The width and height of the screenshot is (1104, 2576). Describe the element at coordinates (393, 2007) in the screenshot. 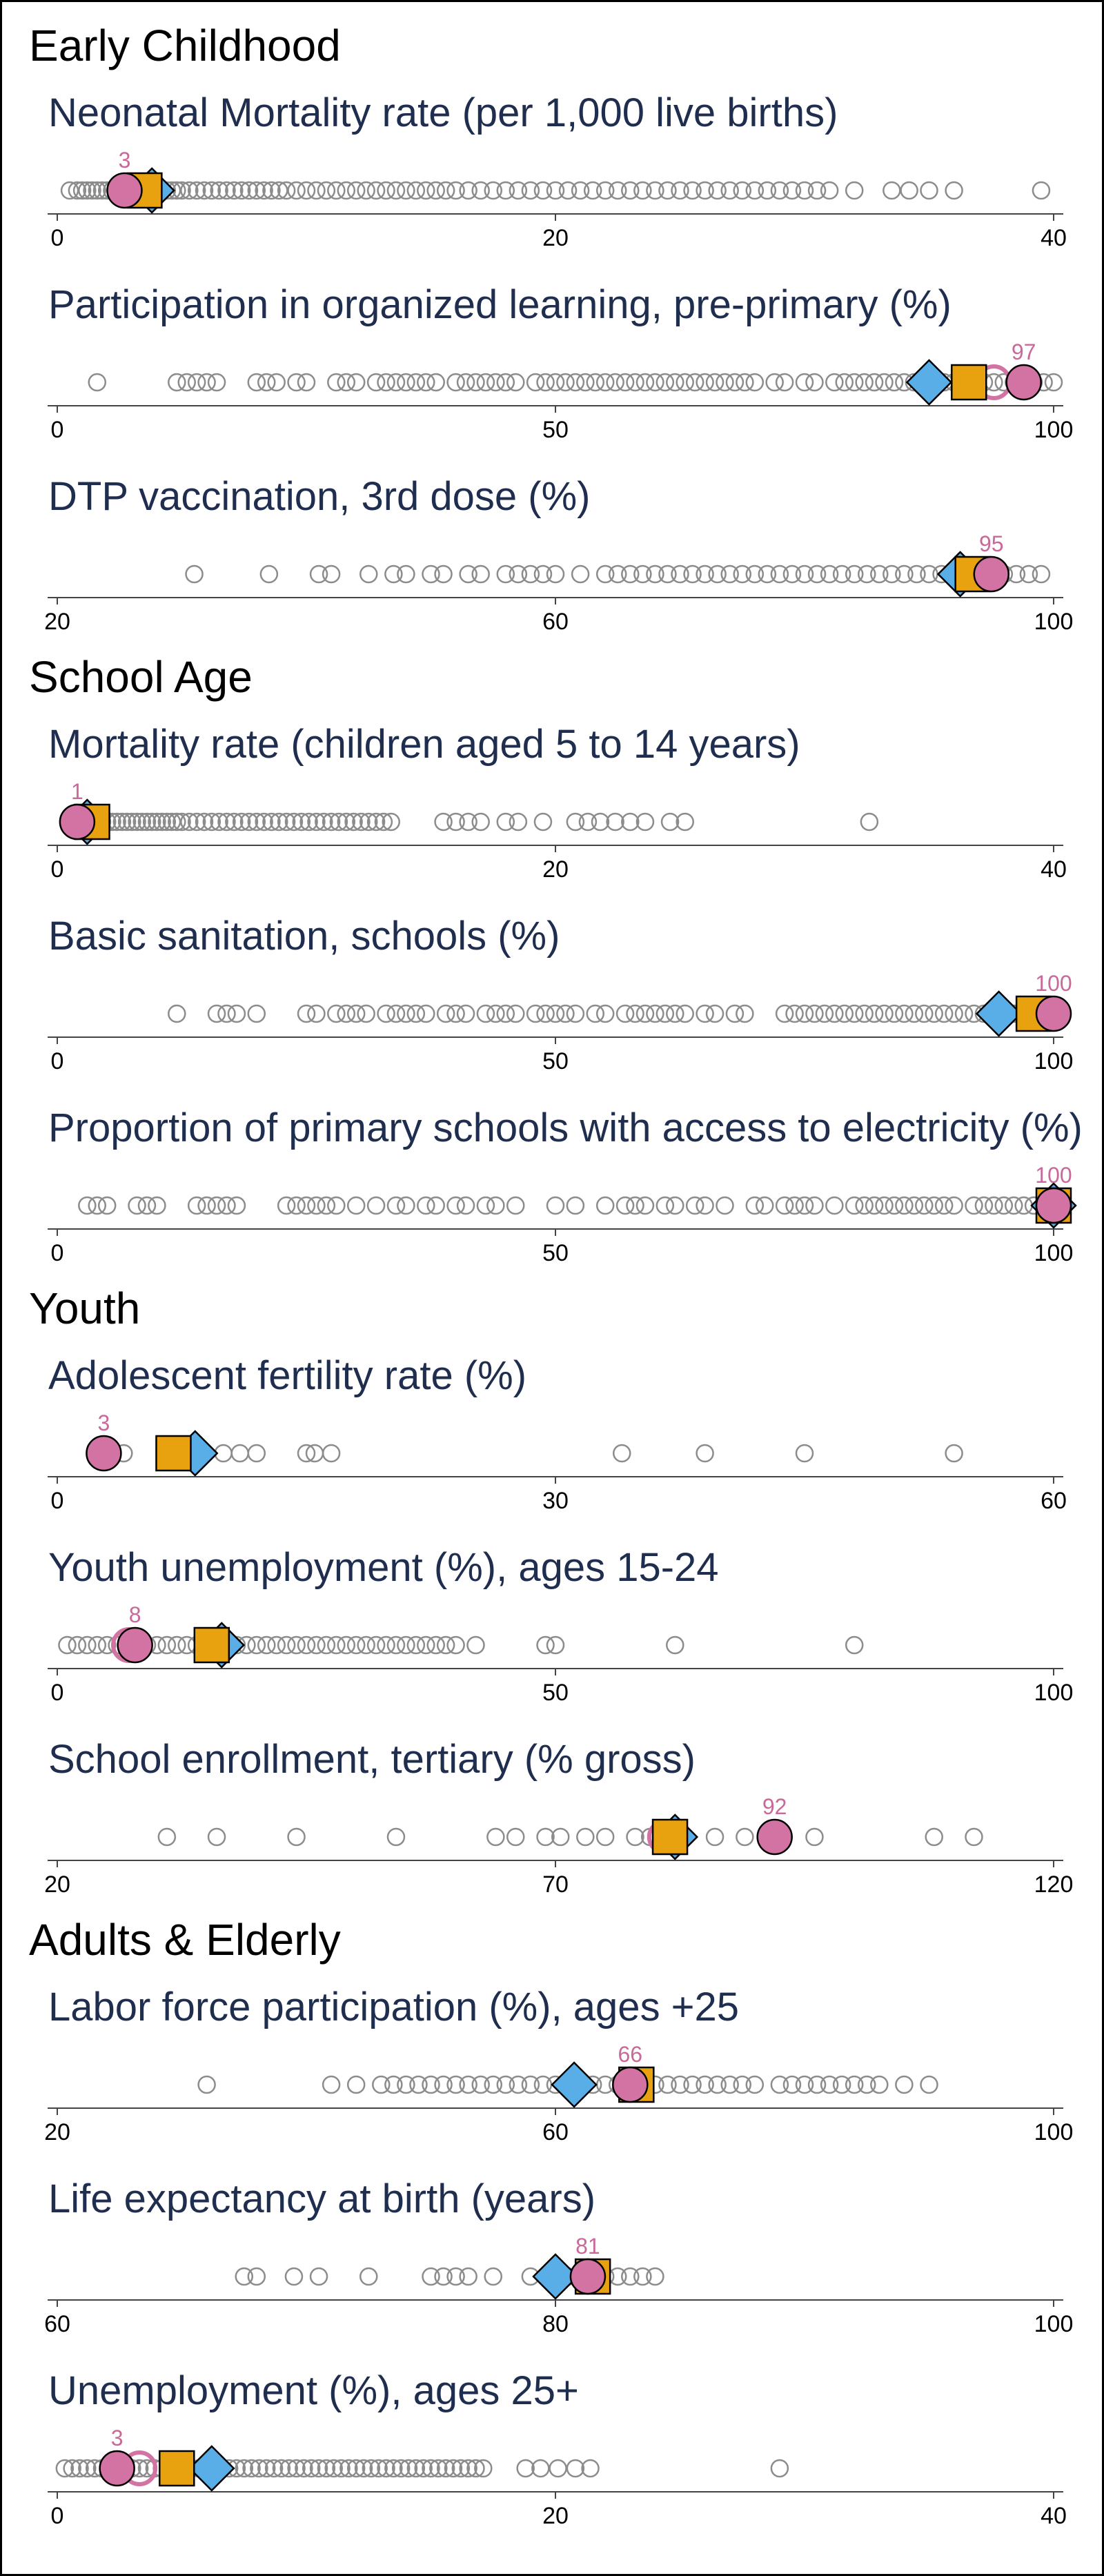

I see `panel-title: Labor force participation (%), ages +25` at that location.